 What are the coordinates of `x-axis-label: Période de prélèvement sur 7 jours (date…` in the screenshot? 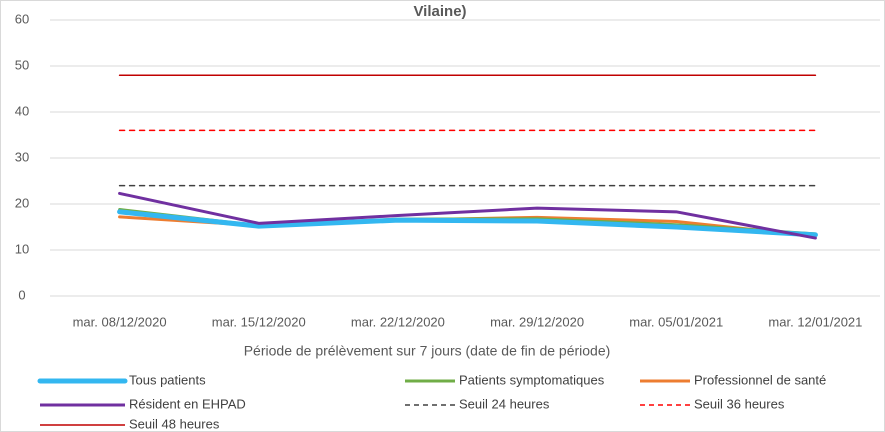 It's located at (427, 351).